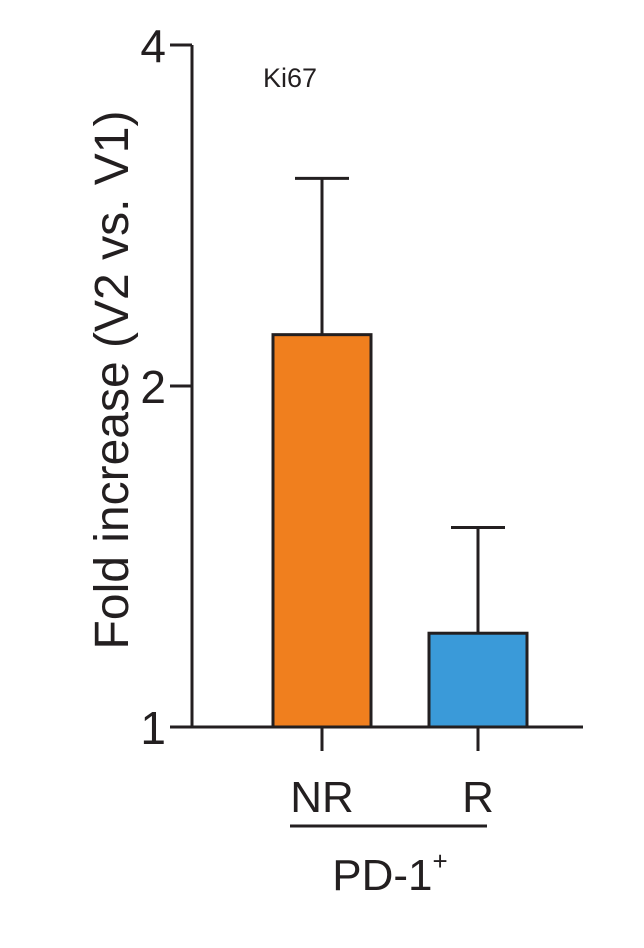 The height and width of the screenshot is (948, 644). What do you see at coordinates (382, 875) in the screenshot?
I see `group-label-text: PD-1` at bounding box center [382, 875].